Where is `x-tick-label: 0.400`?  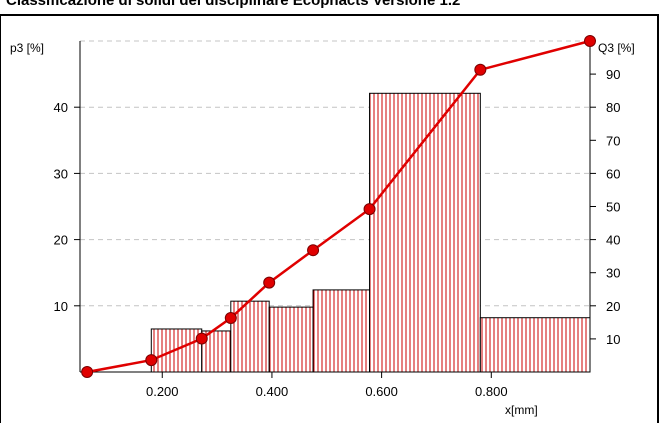
x-tick-label: 0.400 is located at coordinates (272, 391).